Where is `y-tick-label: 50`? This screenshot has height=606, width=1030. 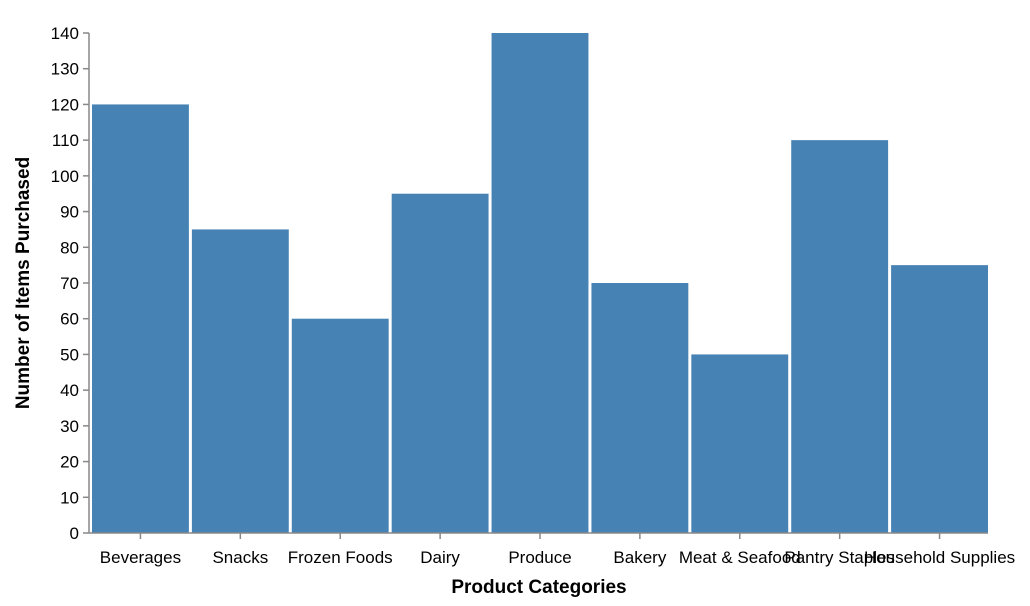 y-tick-label: 50 is located at coordinates (69, 354).